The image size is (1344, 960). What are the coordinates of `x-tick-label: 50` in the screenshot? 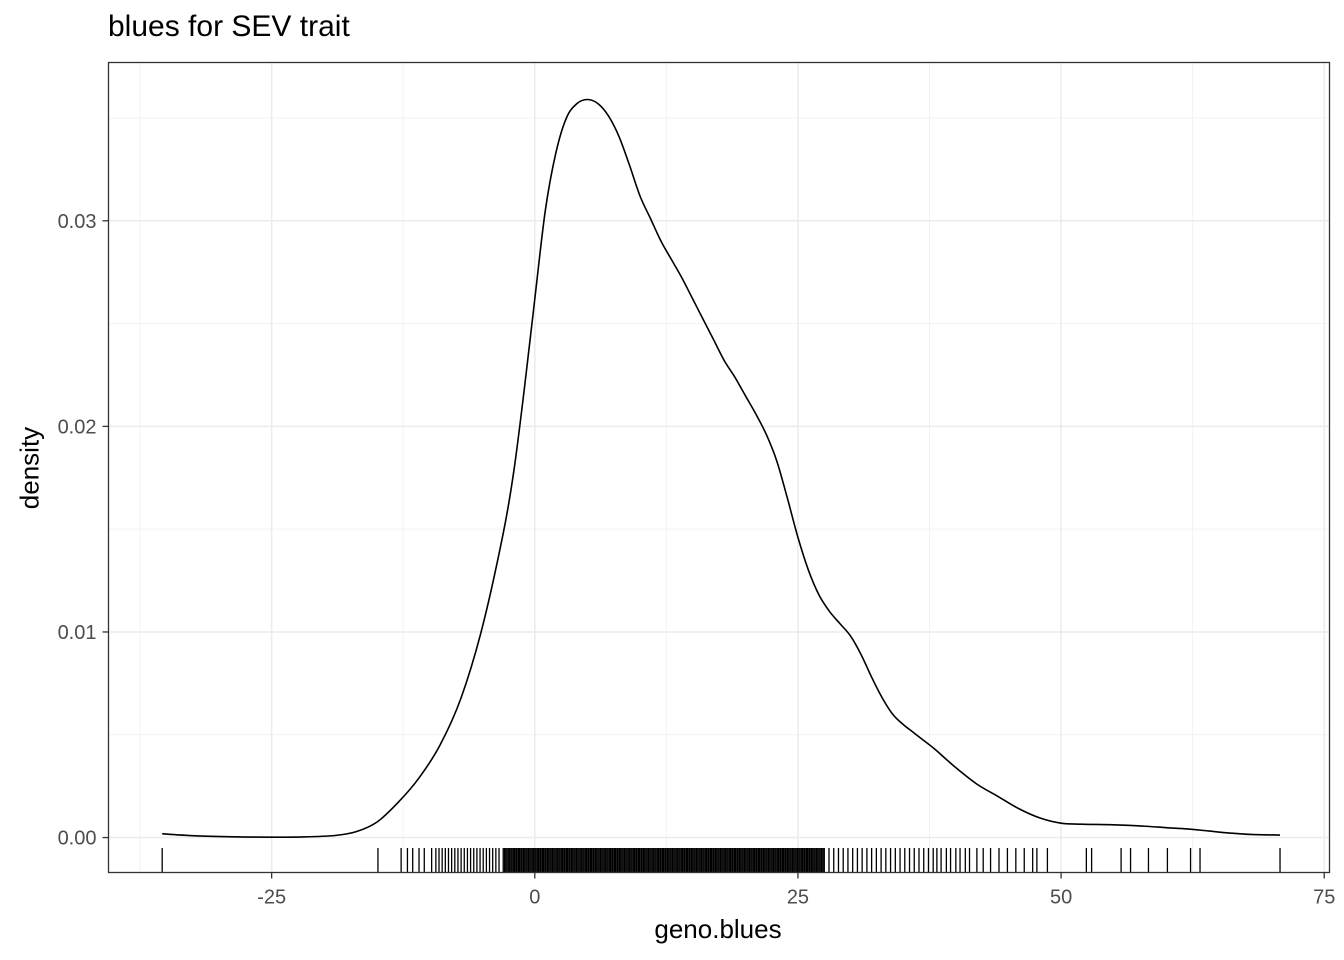 It's located at (1061, 898).